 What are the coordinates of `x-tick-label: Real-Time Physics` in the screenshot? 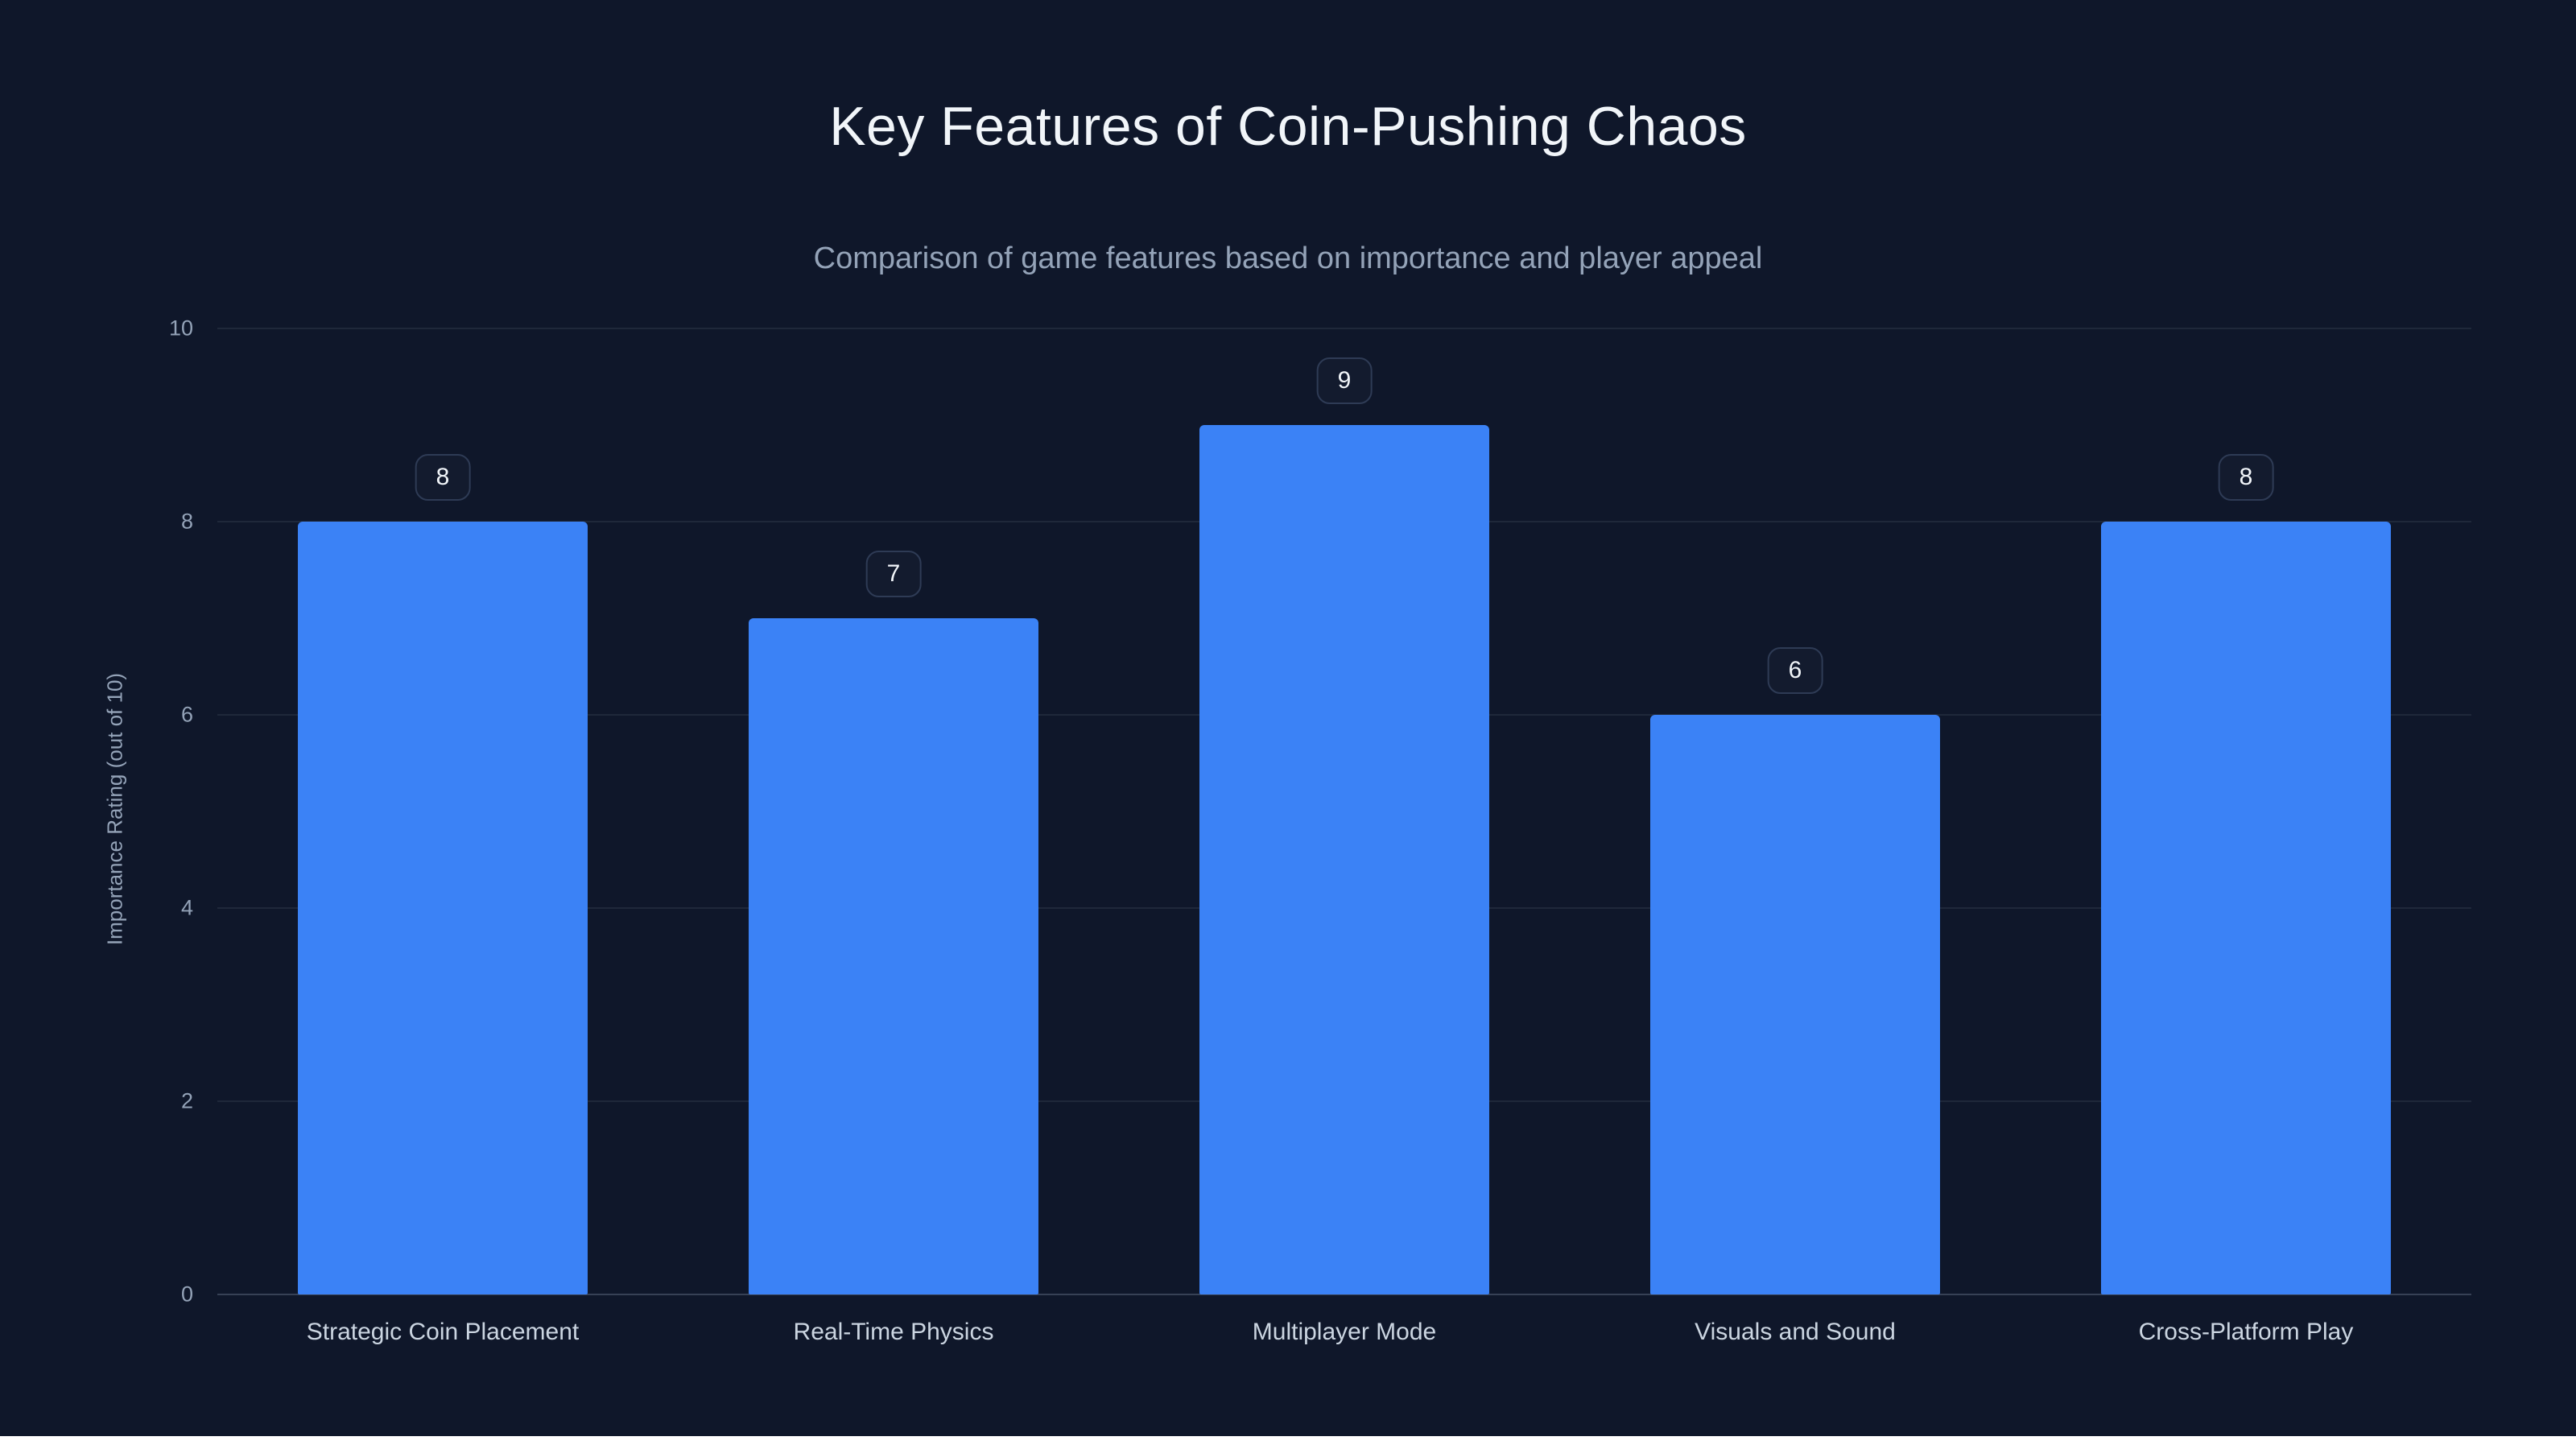 It's located at (893, 1332).